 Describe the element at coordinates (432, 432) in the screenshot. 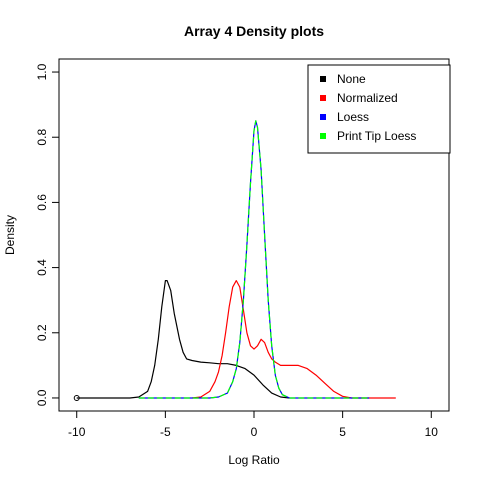

I see `x-tick-label: 10` at that location.